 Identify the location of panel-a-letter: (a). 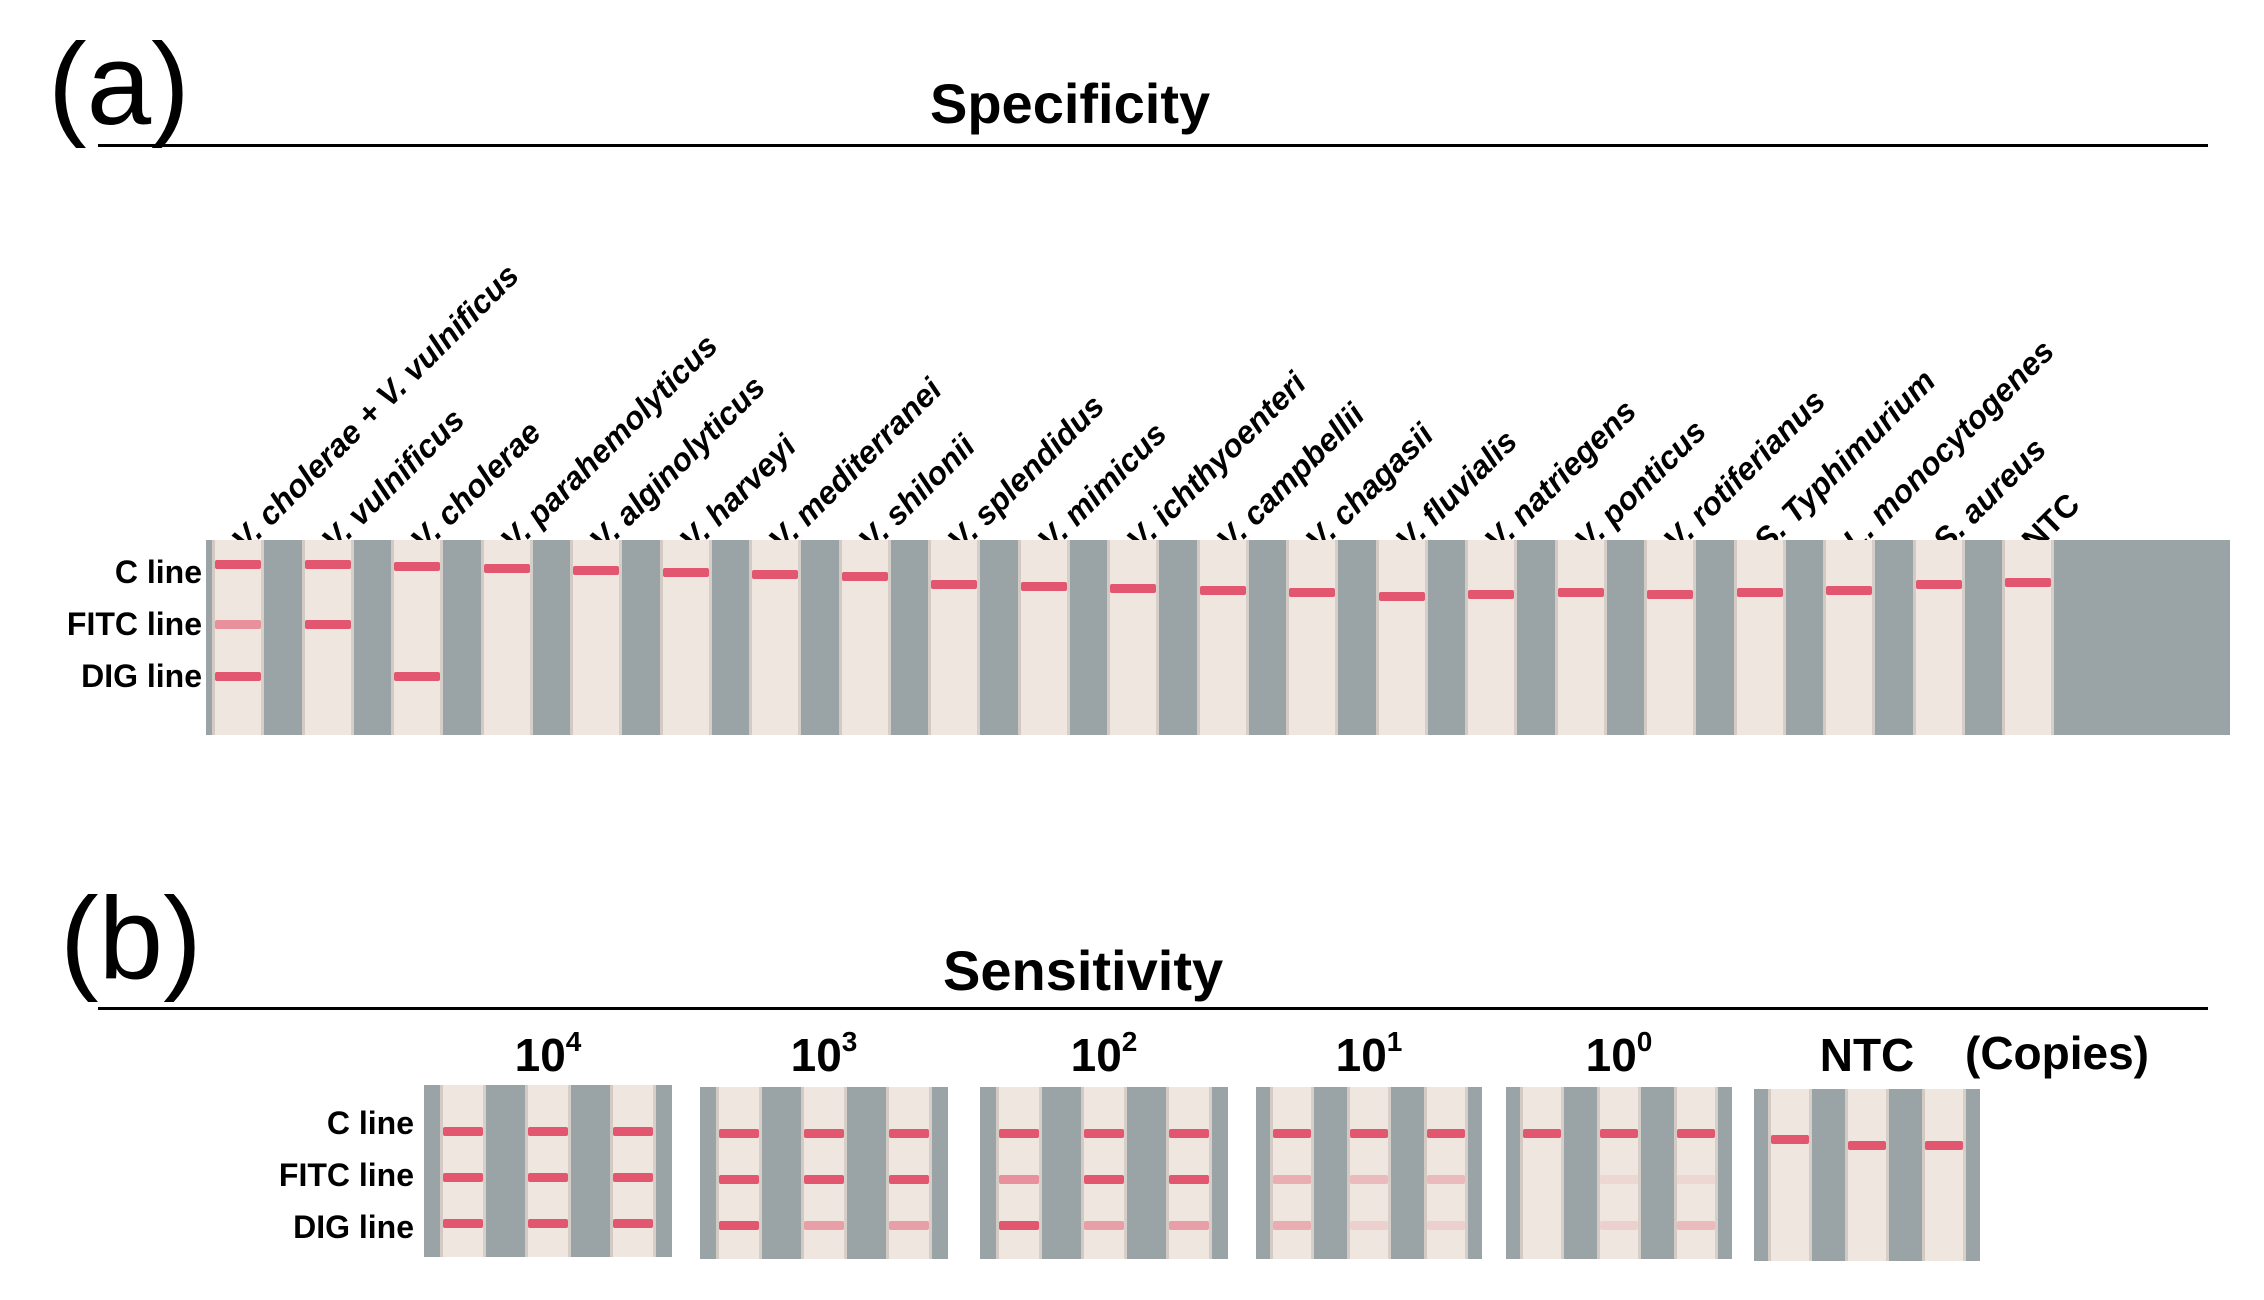
(119, 84).